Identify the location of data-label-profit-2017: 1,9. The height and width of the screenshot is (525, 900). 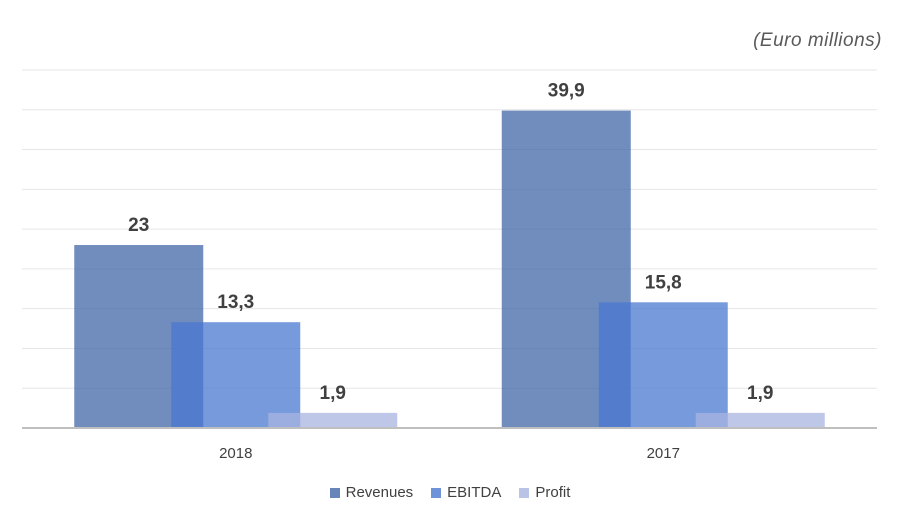
(760, 393).